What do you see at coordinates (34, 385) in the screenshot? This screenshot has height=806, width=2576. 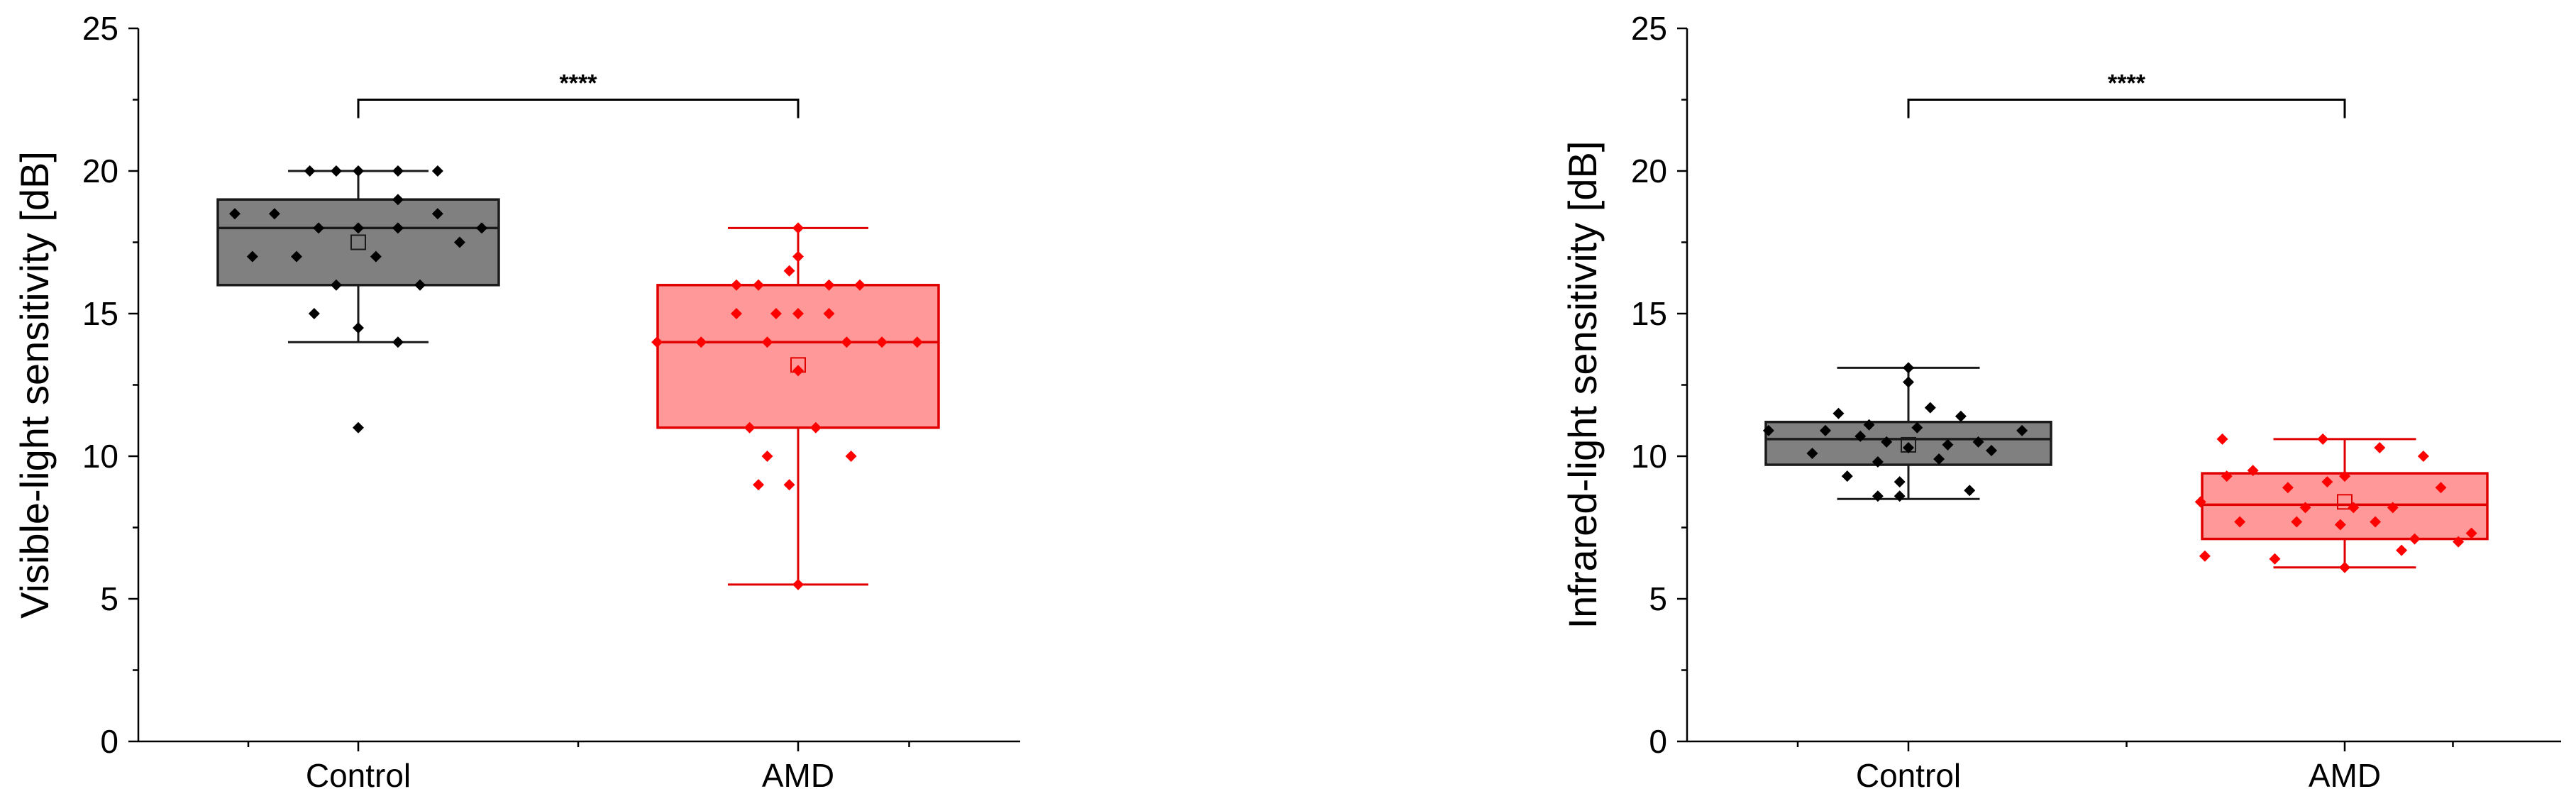 I see `y-axis-title: Visible-light sensitivity [dB]` at bounding box center [34, 385].